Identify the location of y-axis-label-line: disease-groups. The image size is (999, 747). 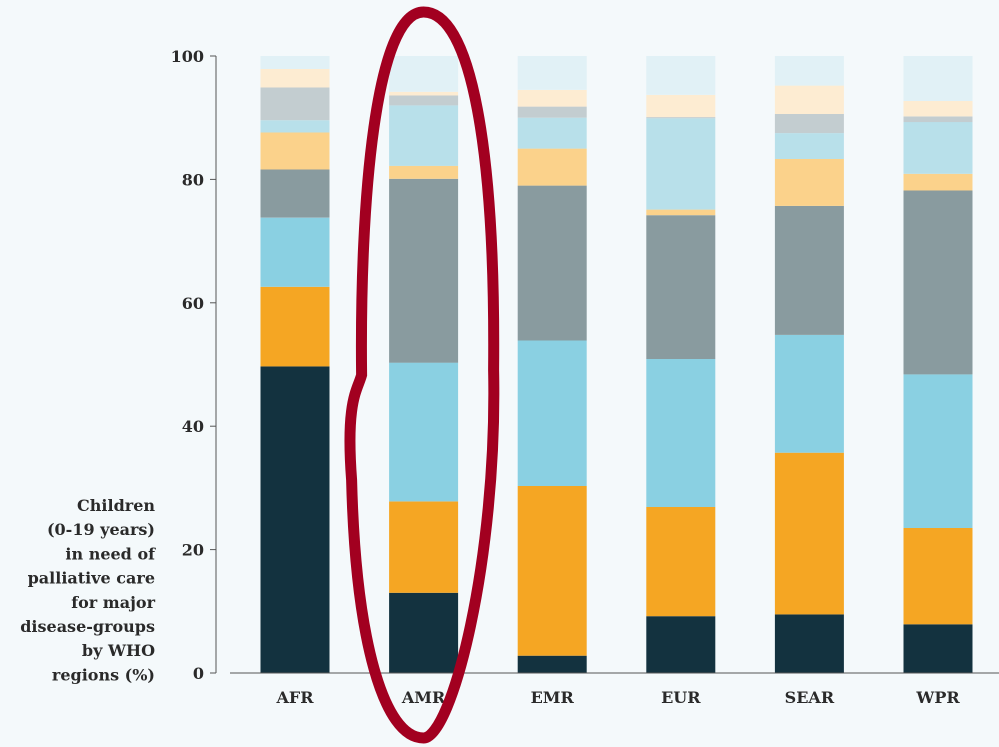
(87, 626).